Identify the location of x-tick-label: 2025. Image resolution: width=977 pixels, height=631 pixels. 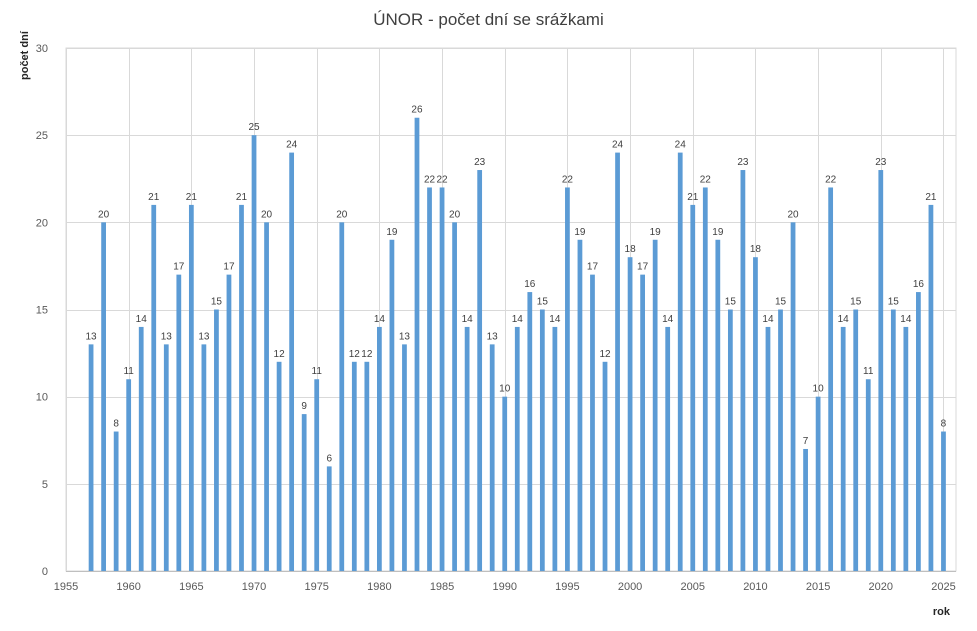
(943, 587).